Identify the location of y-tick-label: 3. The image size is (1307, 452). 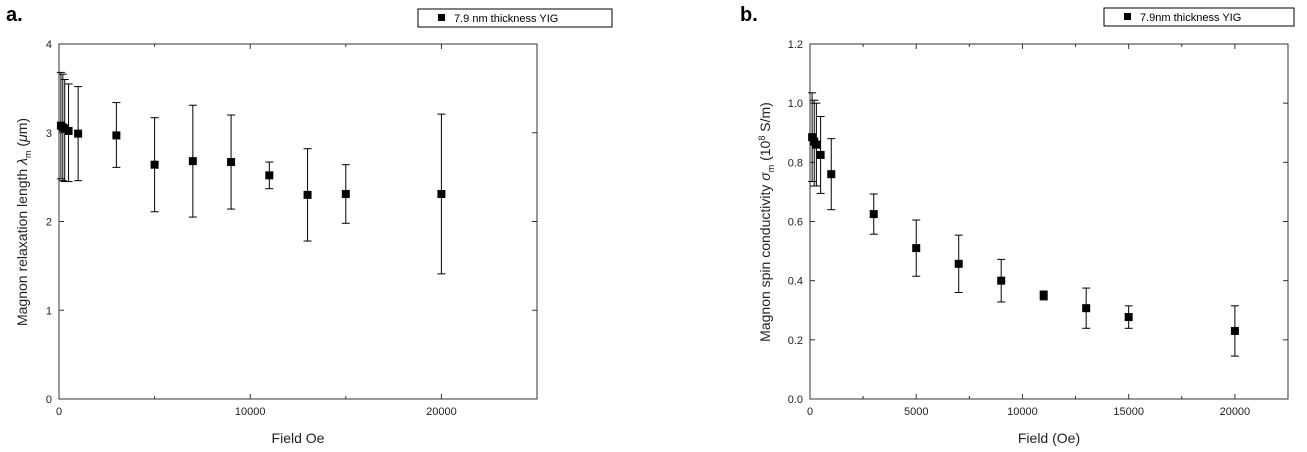
(49, 134).